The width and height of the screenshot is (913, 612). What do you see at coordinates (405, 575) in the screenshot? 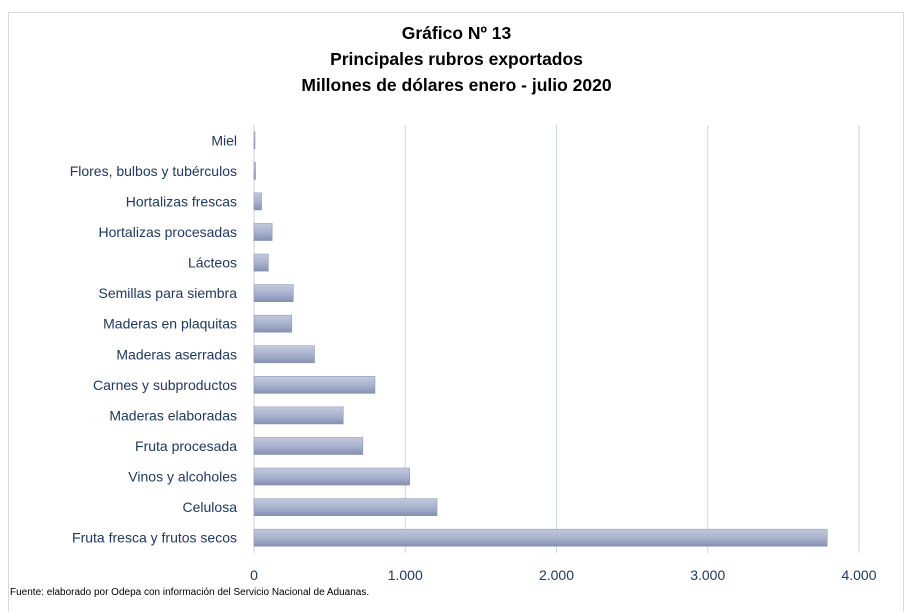
I see `x-tick-label-1: 1.000` at bounding box center [405, 575].